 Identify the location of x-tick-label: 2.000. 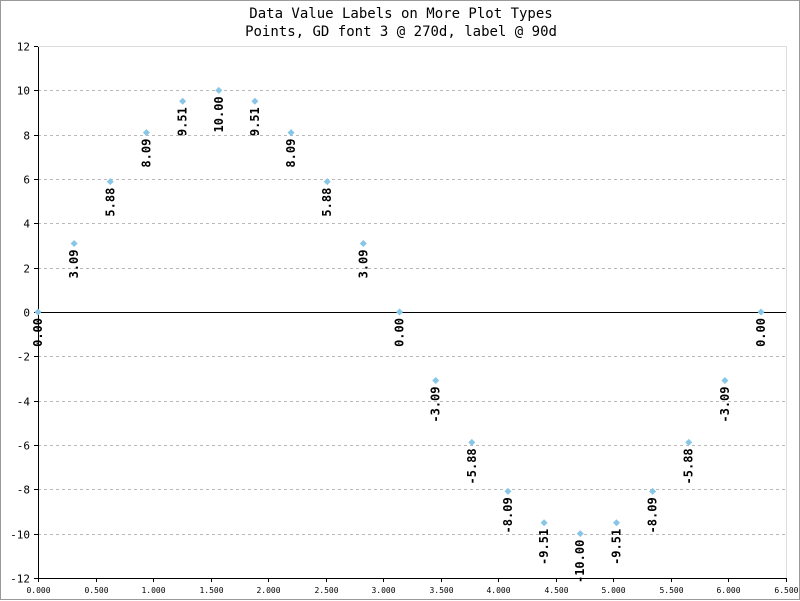
(268, 590).